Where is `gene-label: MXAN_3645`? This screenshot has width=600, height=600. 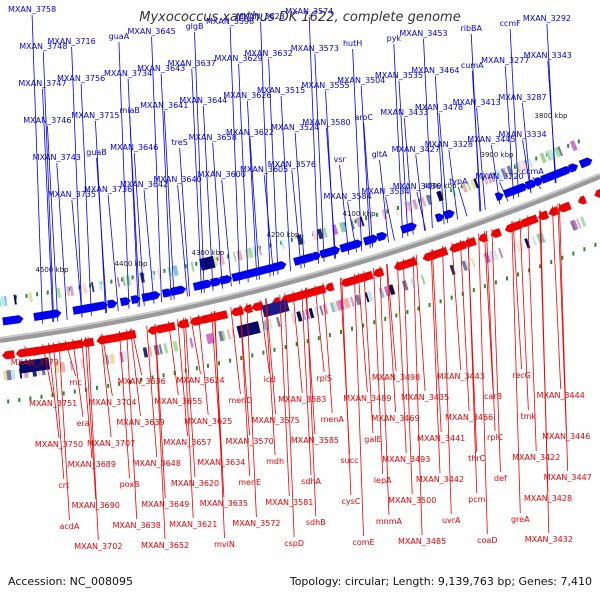 gene-label: MXAN_3645 is located at coordinates (151, 31).